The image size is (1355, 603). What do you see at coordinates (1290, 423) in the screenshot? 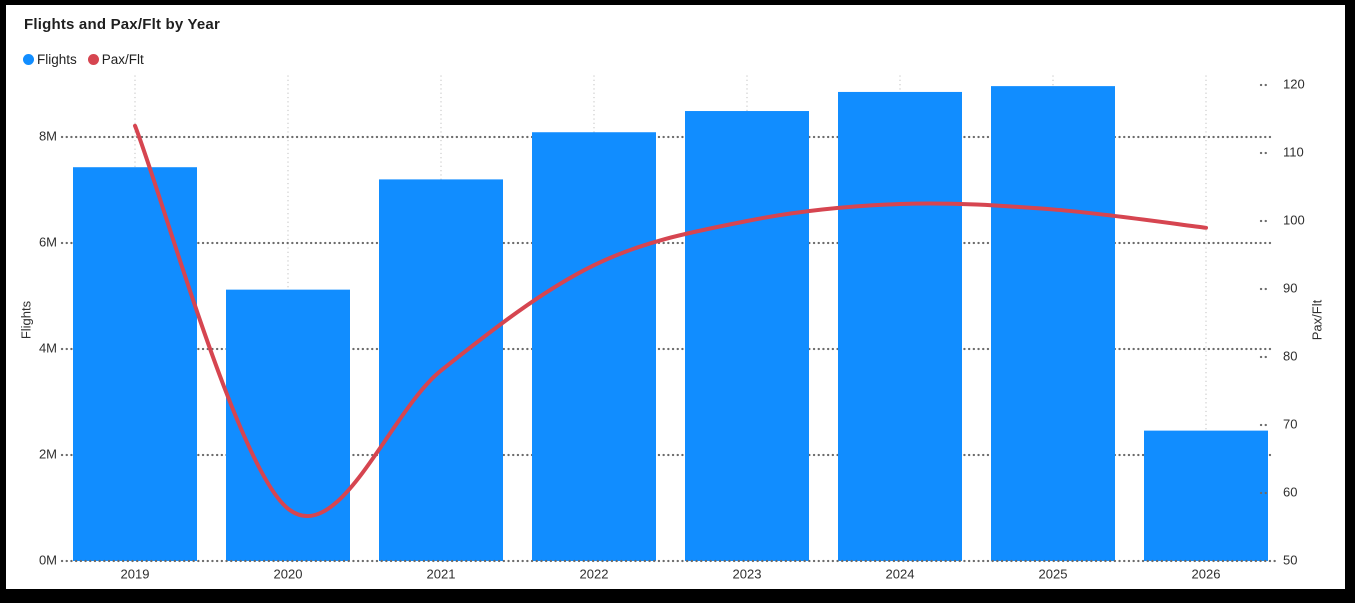
I see `right-axis-label-70: 70` at bounding box center [1290, 423].